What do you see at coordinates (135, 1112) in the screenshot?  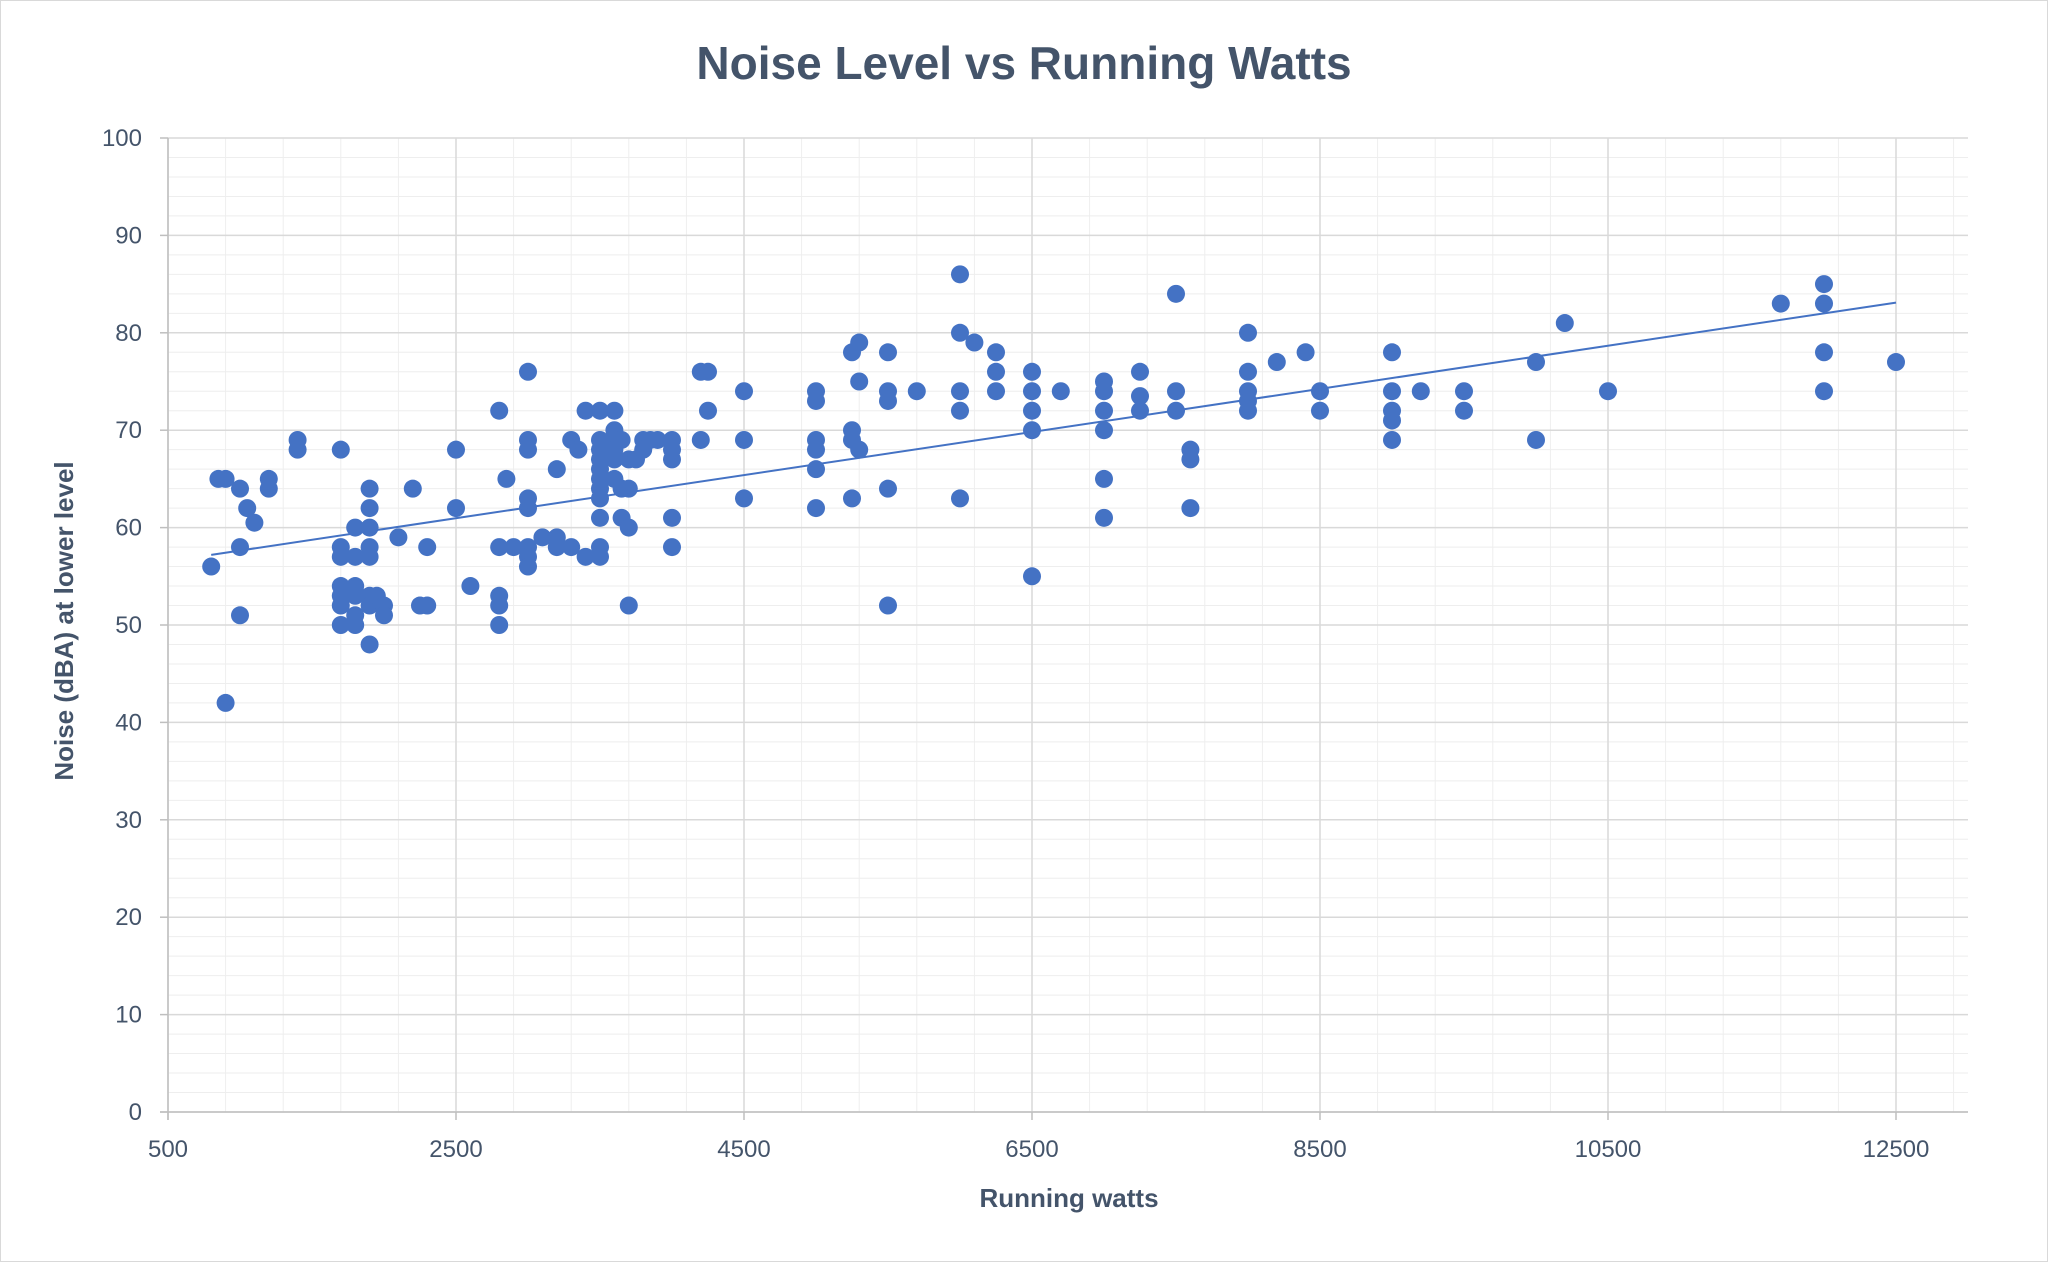 I see `y-tick-label: 0` at bounding box center [135, 1112].